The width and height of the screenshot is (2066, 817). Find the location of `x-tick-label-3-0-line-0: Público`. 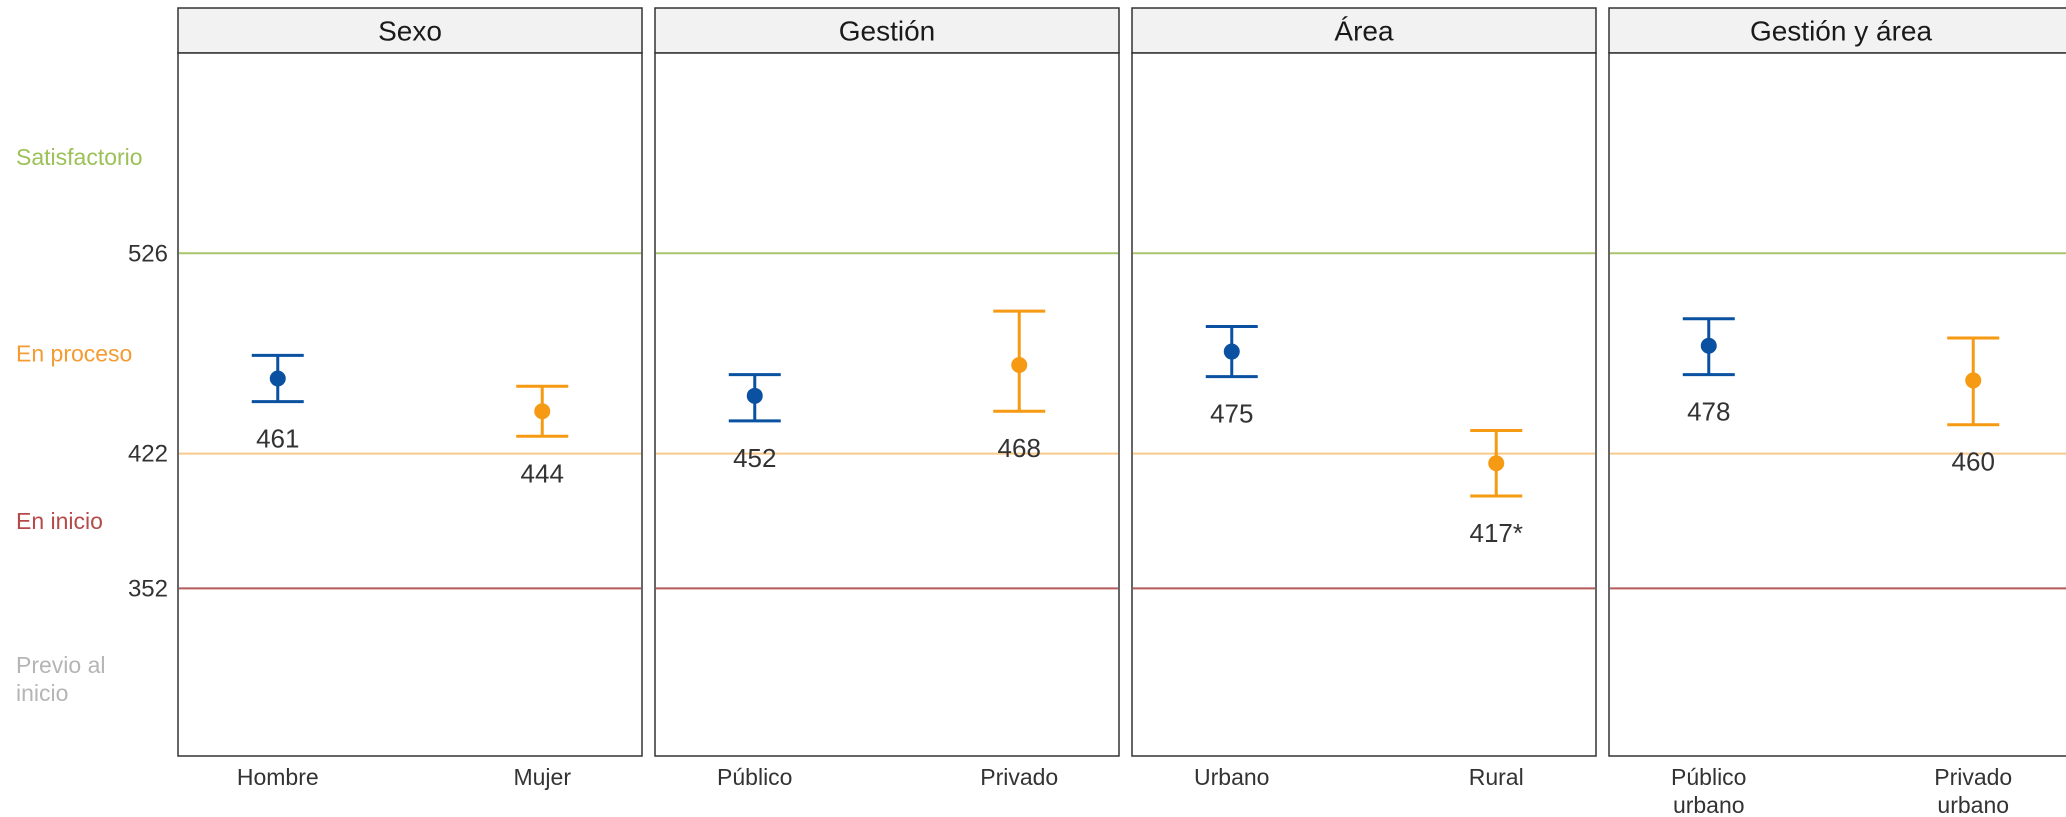

x-tick-label-3-0-line-0: Público is located at coordinates (1708, 777).